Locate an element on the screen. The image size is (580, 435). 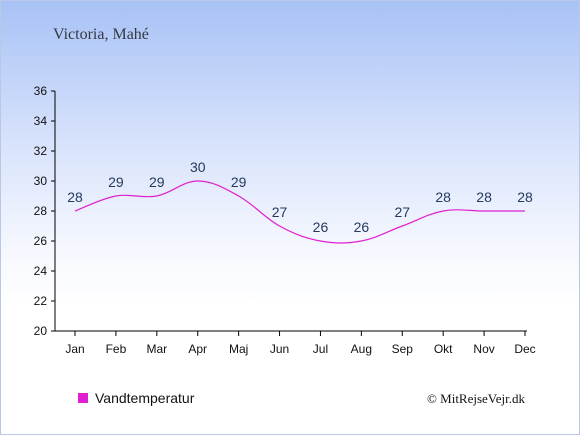
credit-text: © MitRejseVejr.dk is located at coordinates (476, 398).